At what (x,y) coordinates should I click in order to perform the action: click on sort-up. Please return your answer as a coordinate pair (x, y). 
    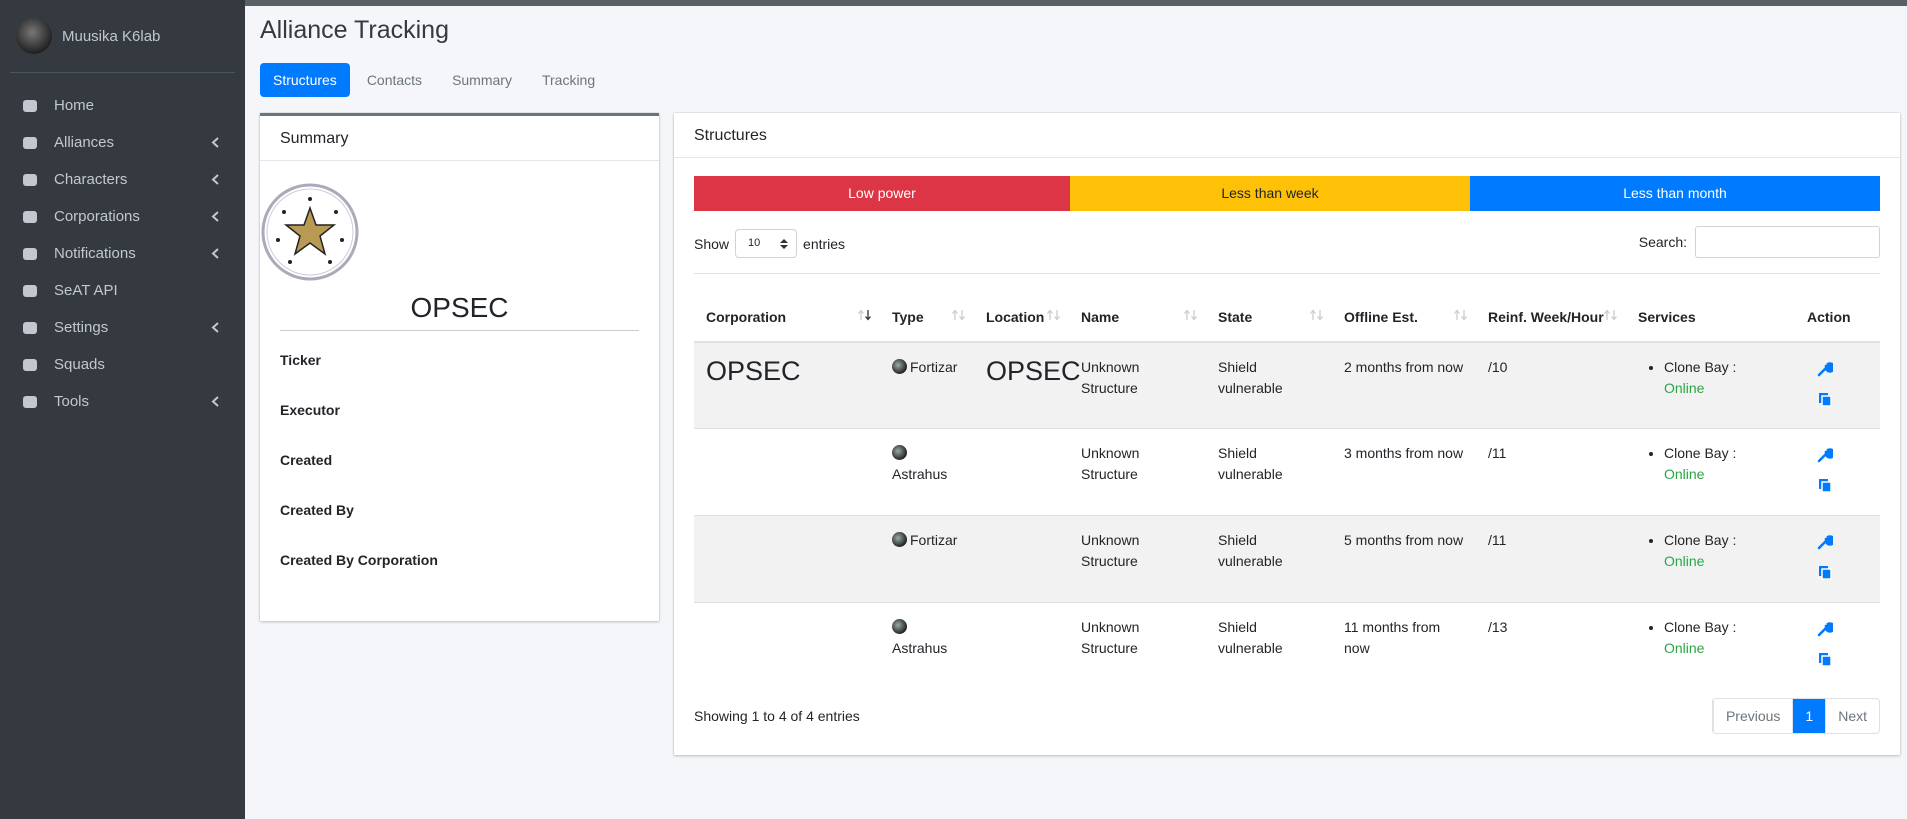
    Looking at the image, I should click on (1187, 314).